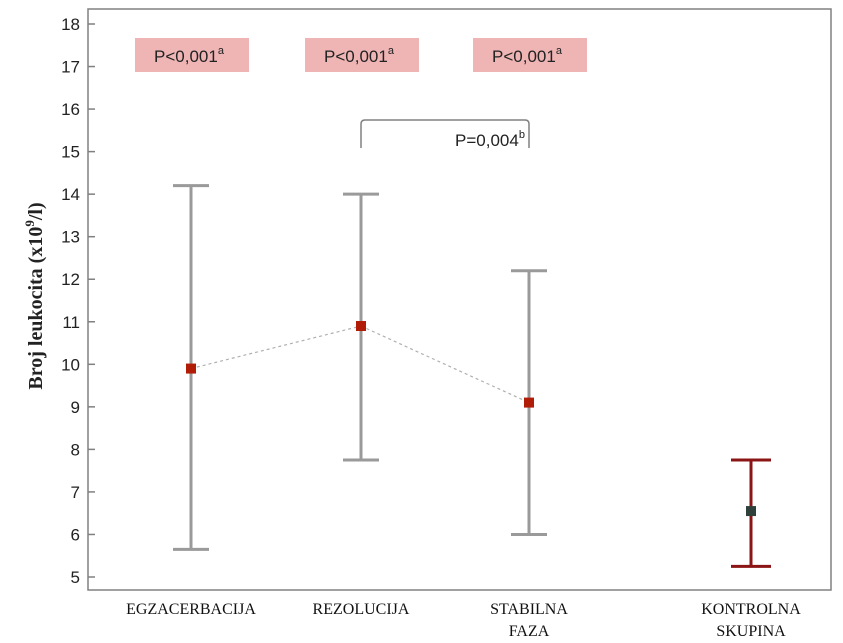 This screenshot has width=843, height=643. What do you see at coordinates (70, 152) in the screenshot?
I see `y-tick-label: 15` at bounding box center [70, 152].